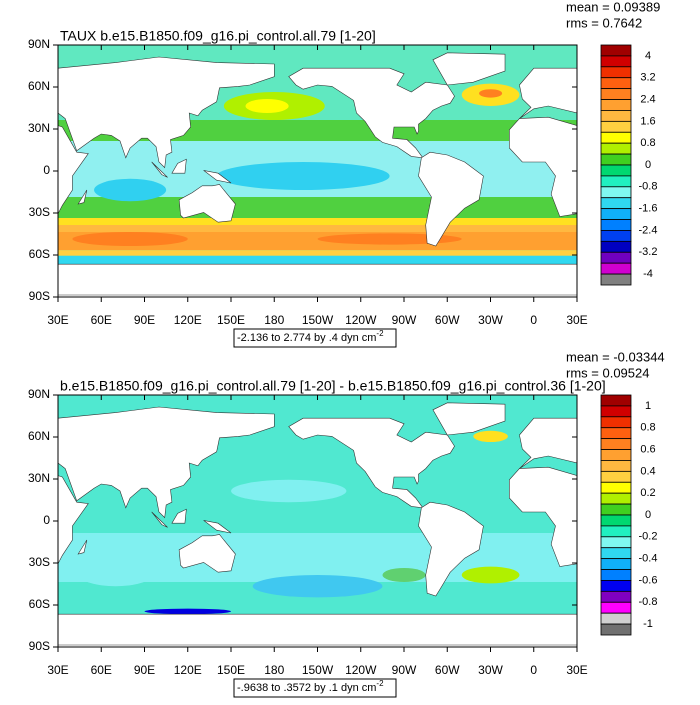 The height and width of the screenshot is (705, 700). What do you see at coordinates (604, 22) in the screenshot?
I see `rms-label: rms = 0.7642` at bounding box center [604, 22].